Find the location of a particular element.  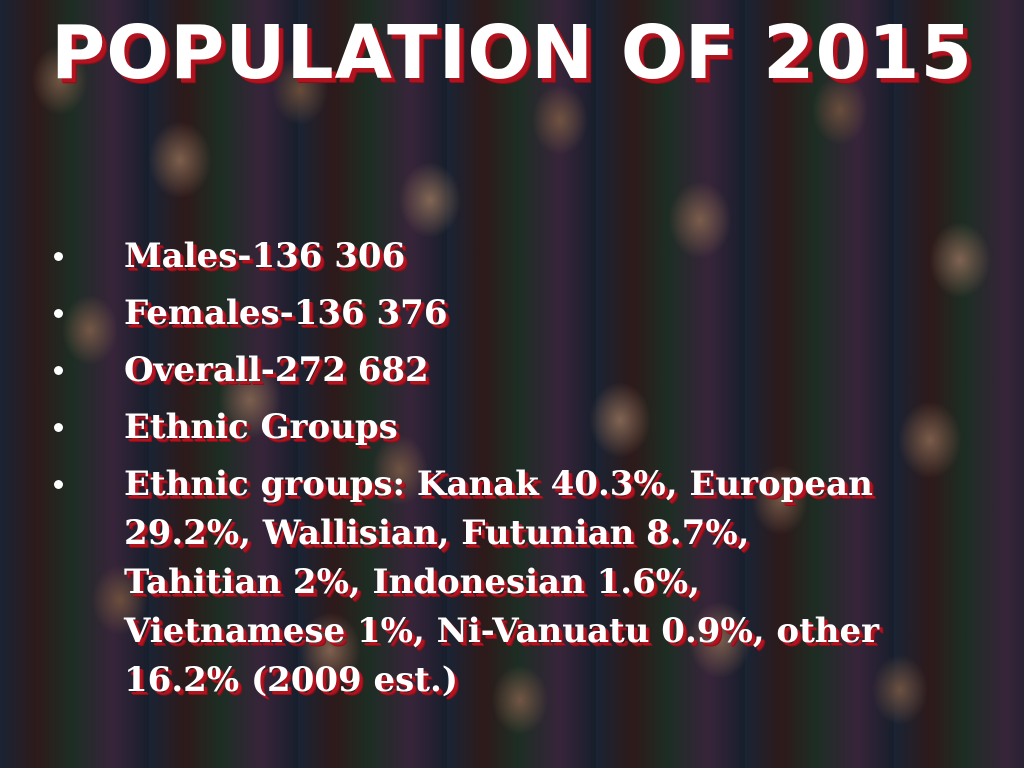

slide-title: POPULATION OF 2015 is located at coordinates (512, 53).